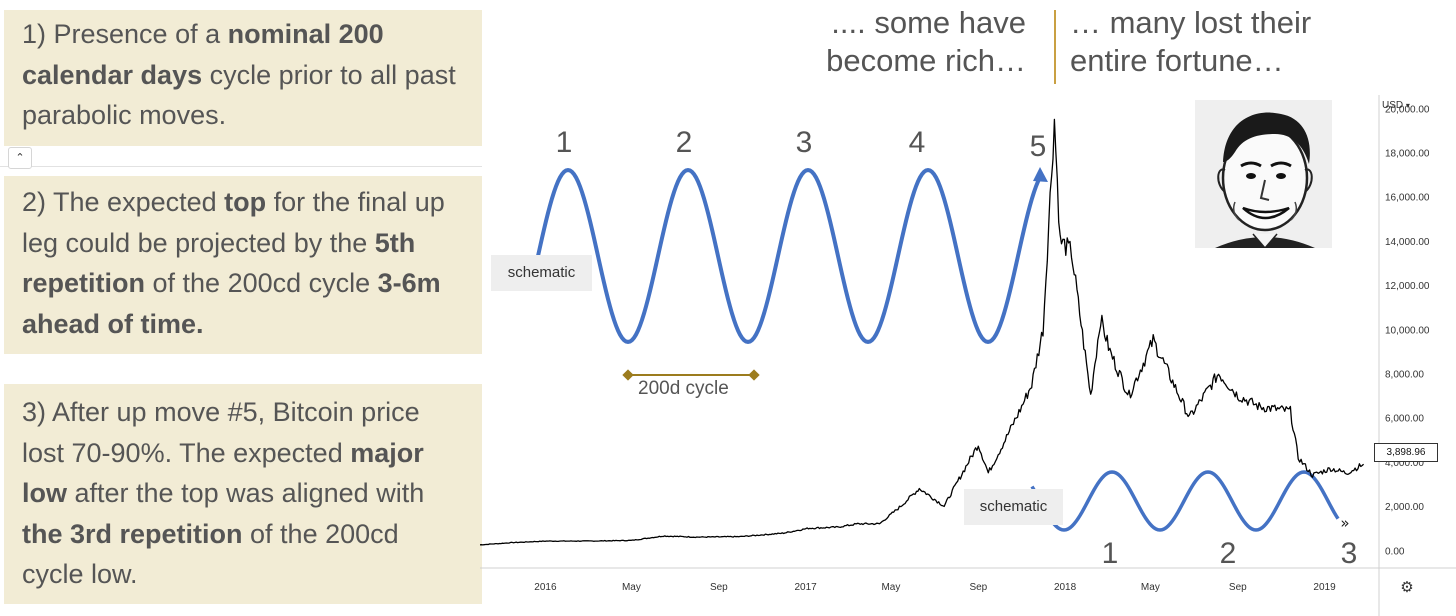 The height and width of the screenshot is (616, 1456). Describe the element at coordinates (1406, 452) in the screenshot. I see `last-price-label: 3,898.96` at that location.